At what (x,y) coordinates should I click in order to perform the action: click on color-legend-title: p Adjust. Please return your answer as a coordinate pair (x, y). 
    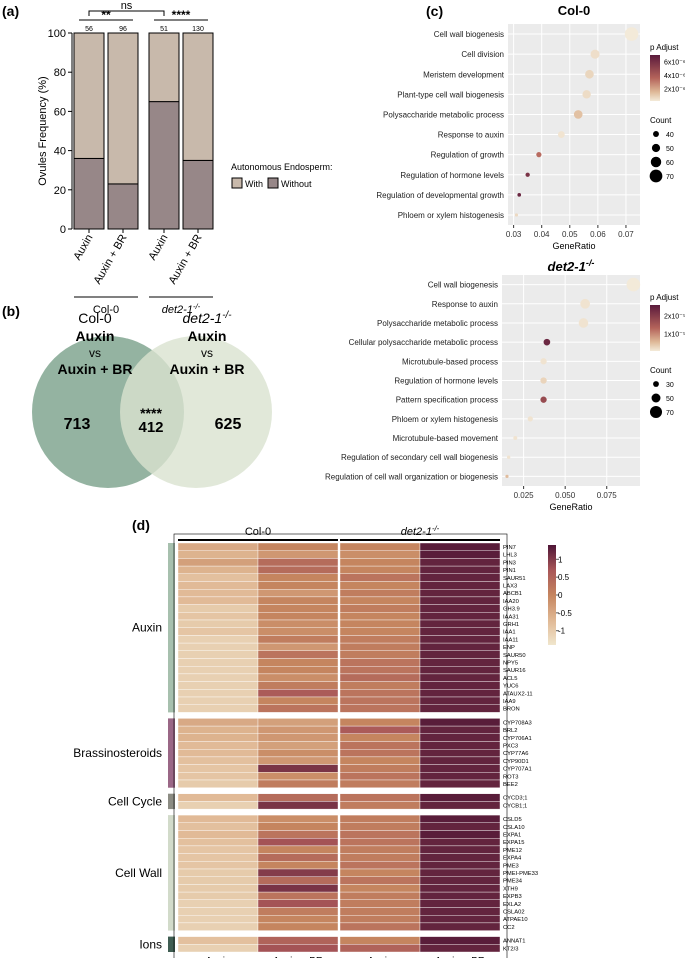
    Looking at the image, I should click on (664, 47).